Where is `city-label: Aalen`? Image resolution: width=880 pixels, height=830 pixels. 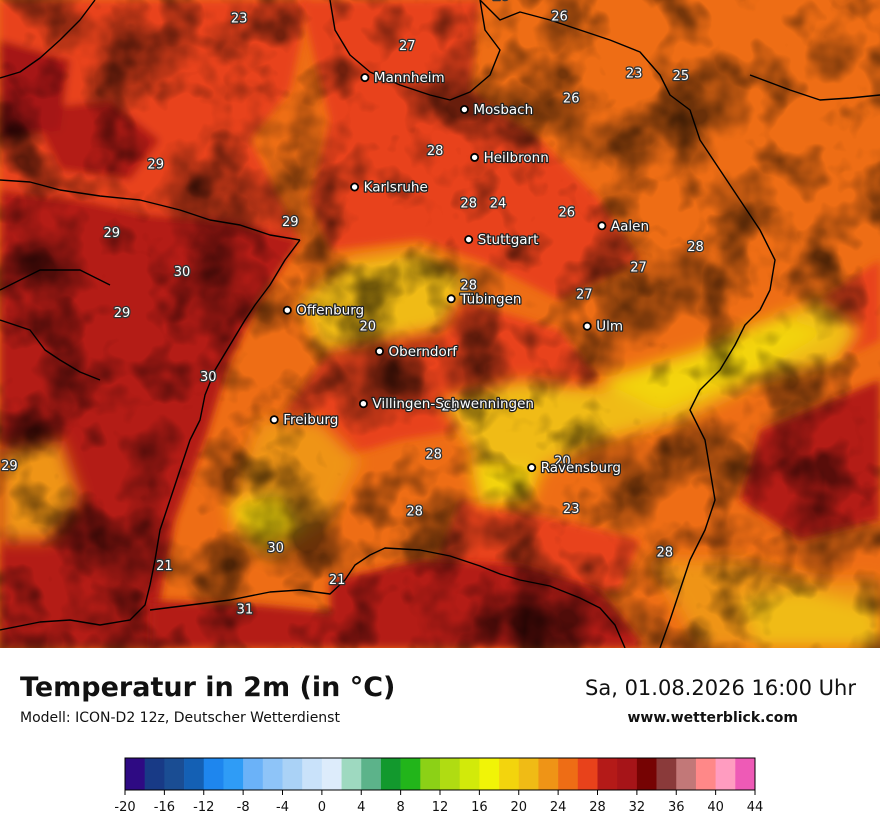 city-label: Aalen is located at coordinates (630, 226).